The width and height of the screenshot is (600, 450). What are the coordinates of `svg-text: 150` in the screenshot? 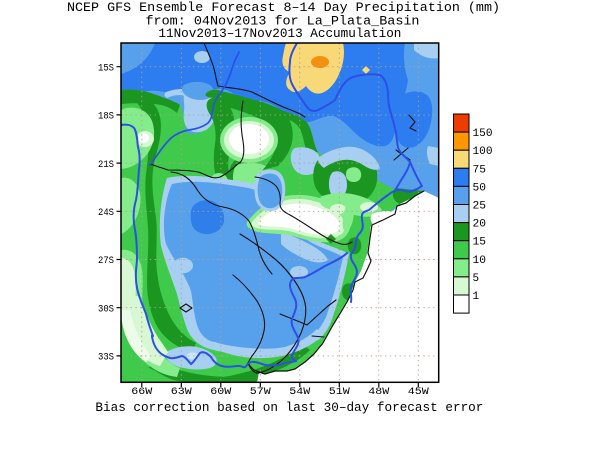 It's located at (483, 134).